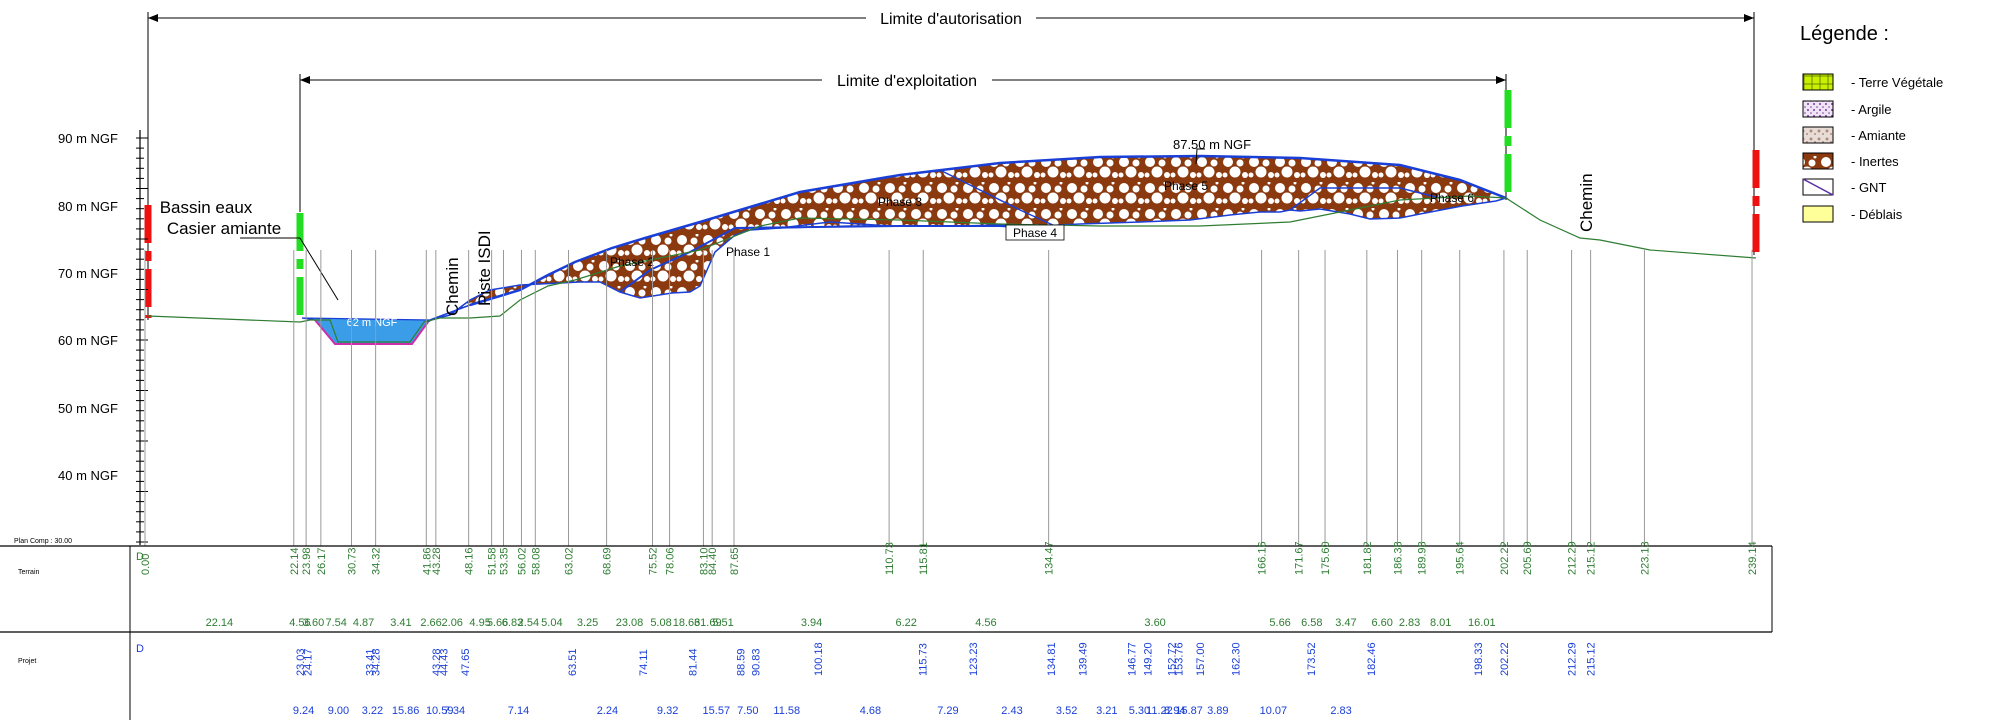  Describe the element at coordinates (1274, 711) in the screenshot. I see `projet-distance-label: 10.07` at that location.